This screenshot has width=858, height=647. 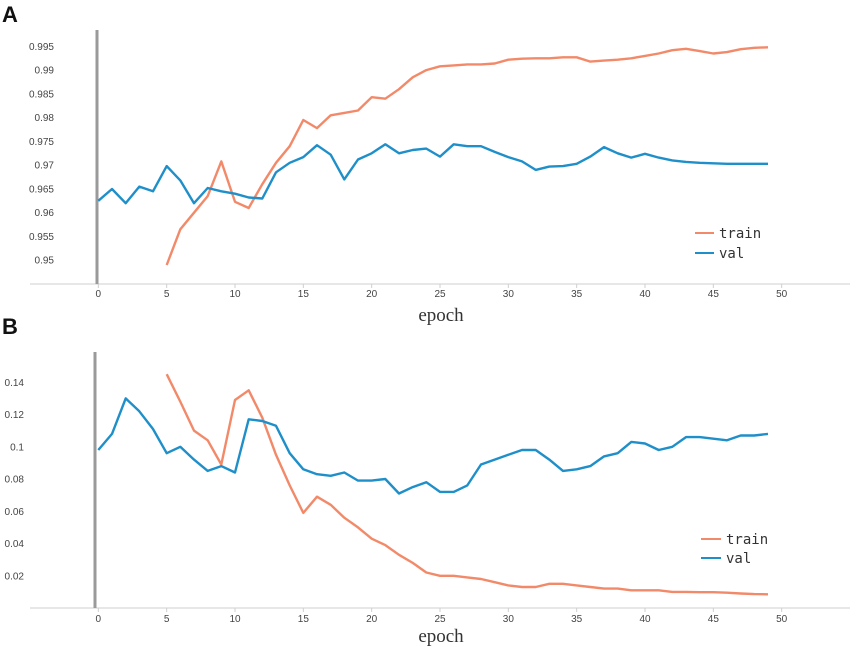 What do you see at coordinates (167, 294) in the screenshot?
I see `x-tick-label-a-1: 5` at bounding box center [167, 294].